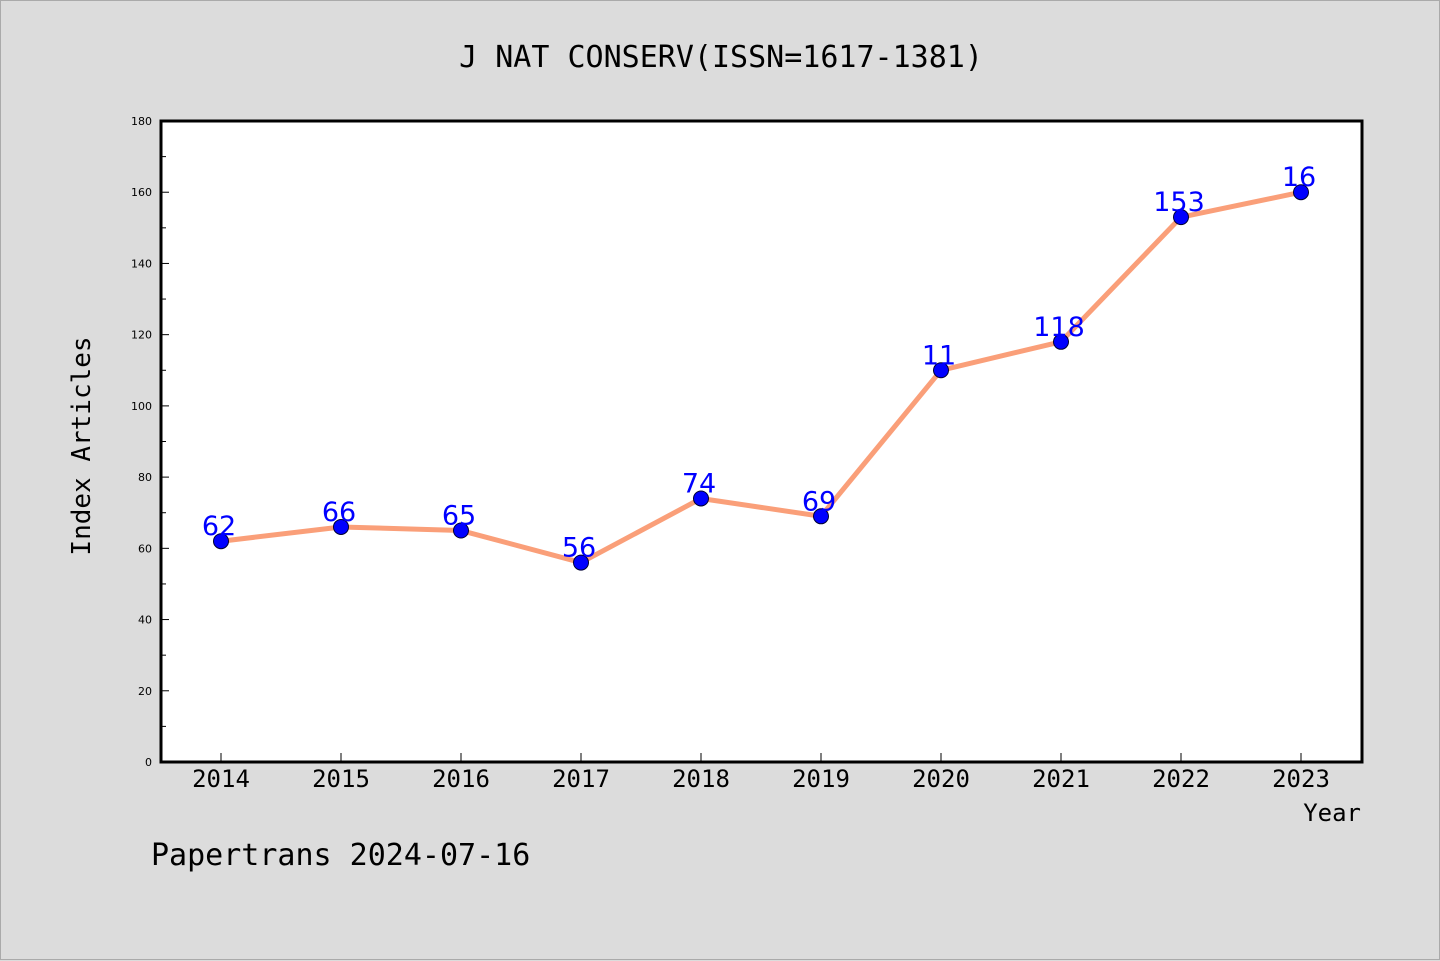 This screenshot has width=1440, height=961. I want to click on x-tick-label: 2019, so click(821, 779).